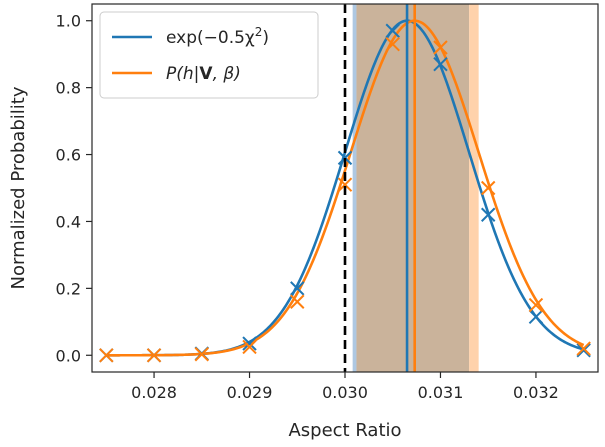 The height and width of the screenshot is (447, 605). Describe the element at coordinates (68, 355) in the screenshot. I see `y-tick-label: 0.0` at that location.